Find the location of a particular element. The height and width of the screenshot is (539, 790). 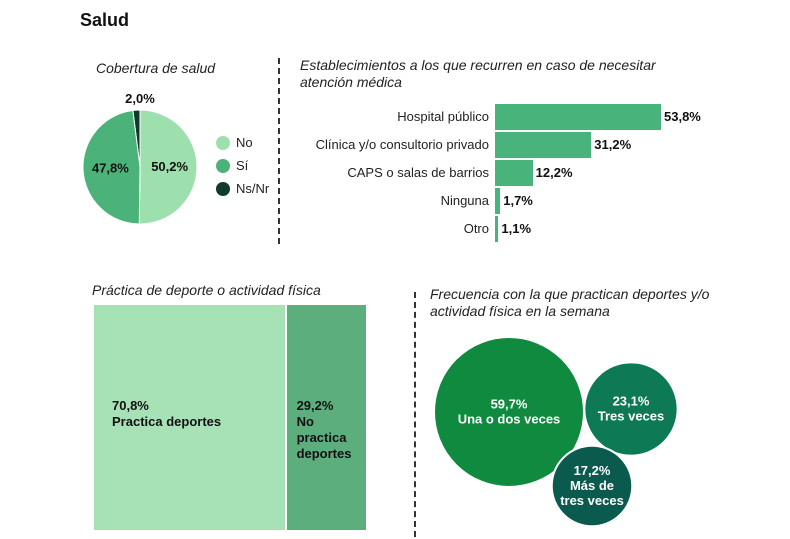

bubble-label-1-1: Tres veces is located at coordinates (631, 416).